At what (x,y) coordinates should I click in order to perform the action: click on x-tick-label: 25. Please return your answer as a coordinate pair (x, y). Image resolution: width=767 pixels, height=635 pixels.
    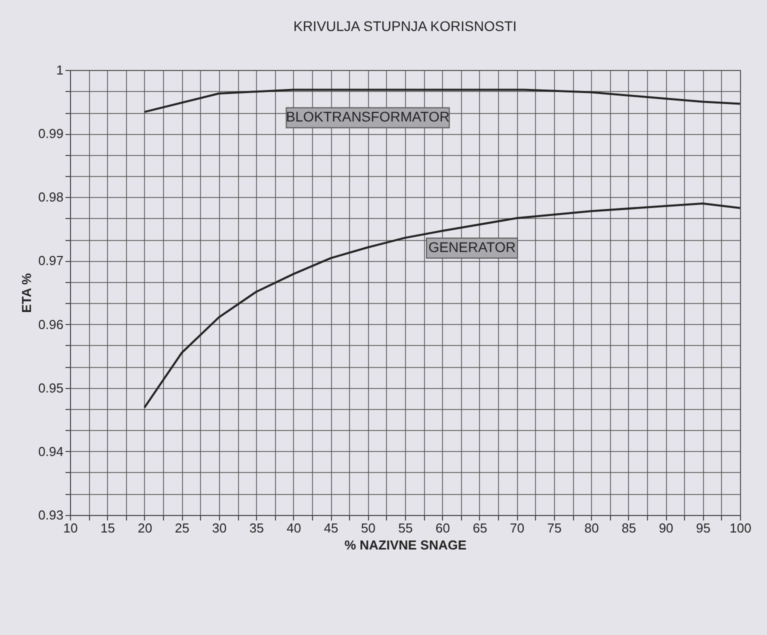
    Looking at the image, I should click on (182, 528).